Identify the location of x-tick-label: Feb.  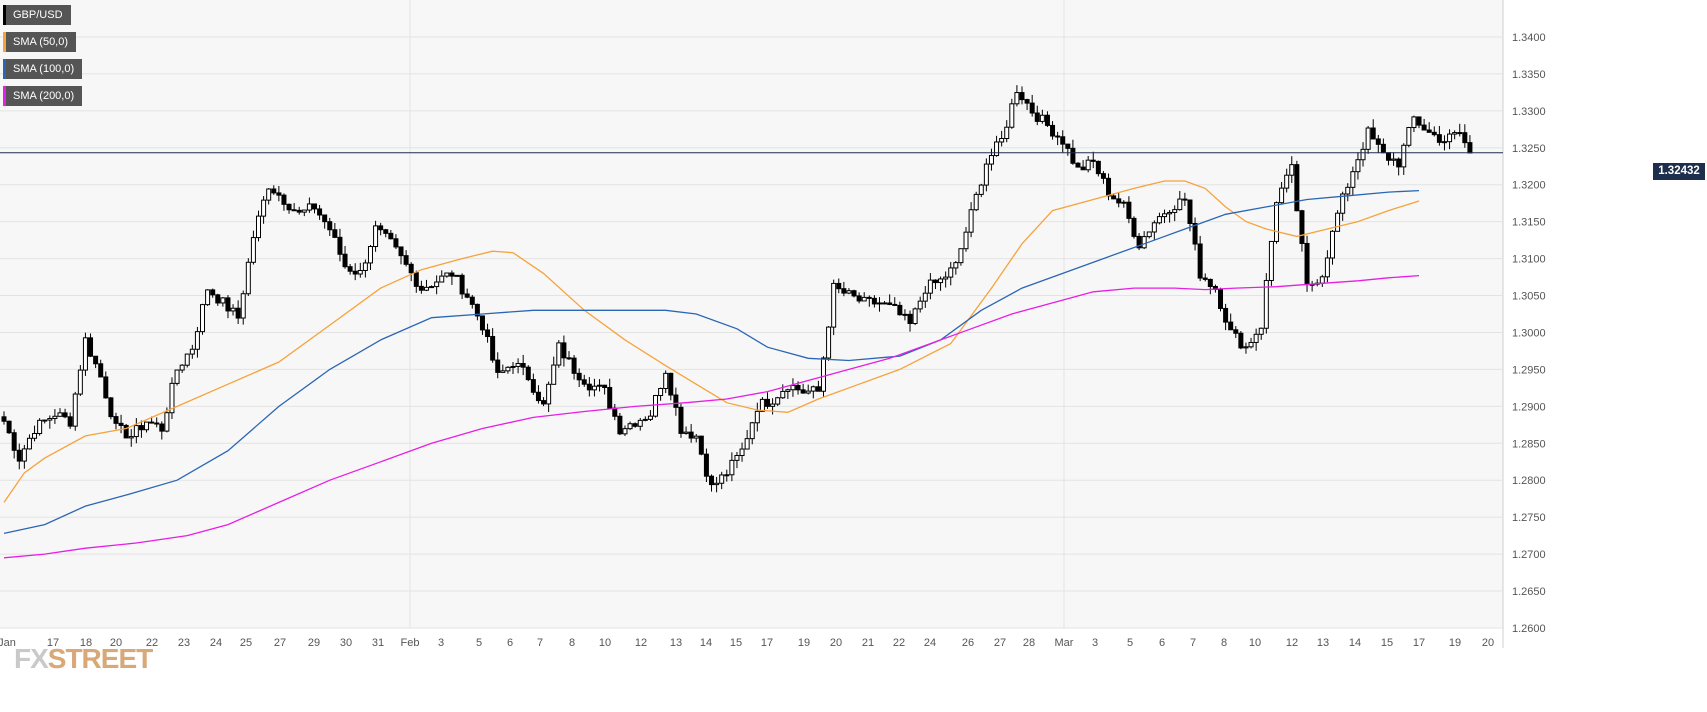
(410, 643).